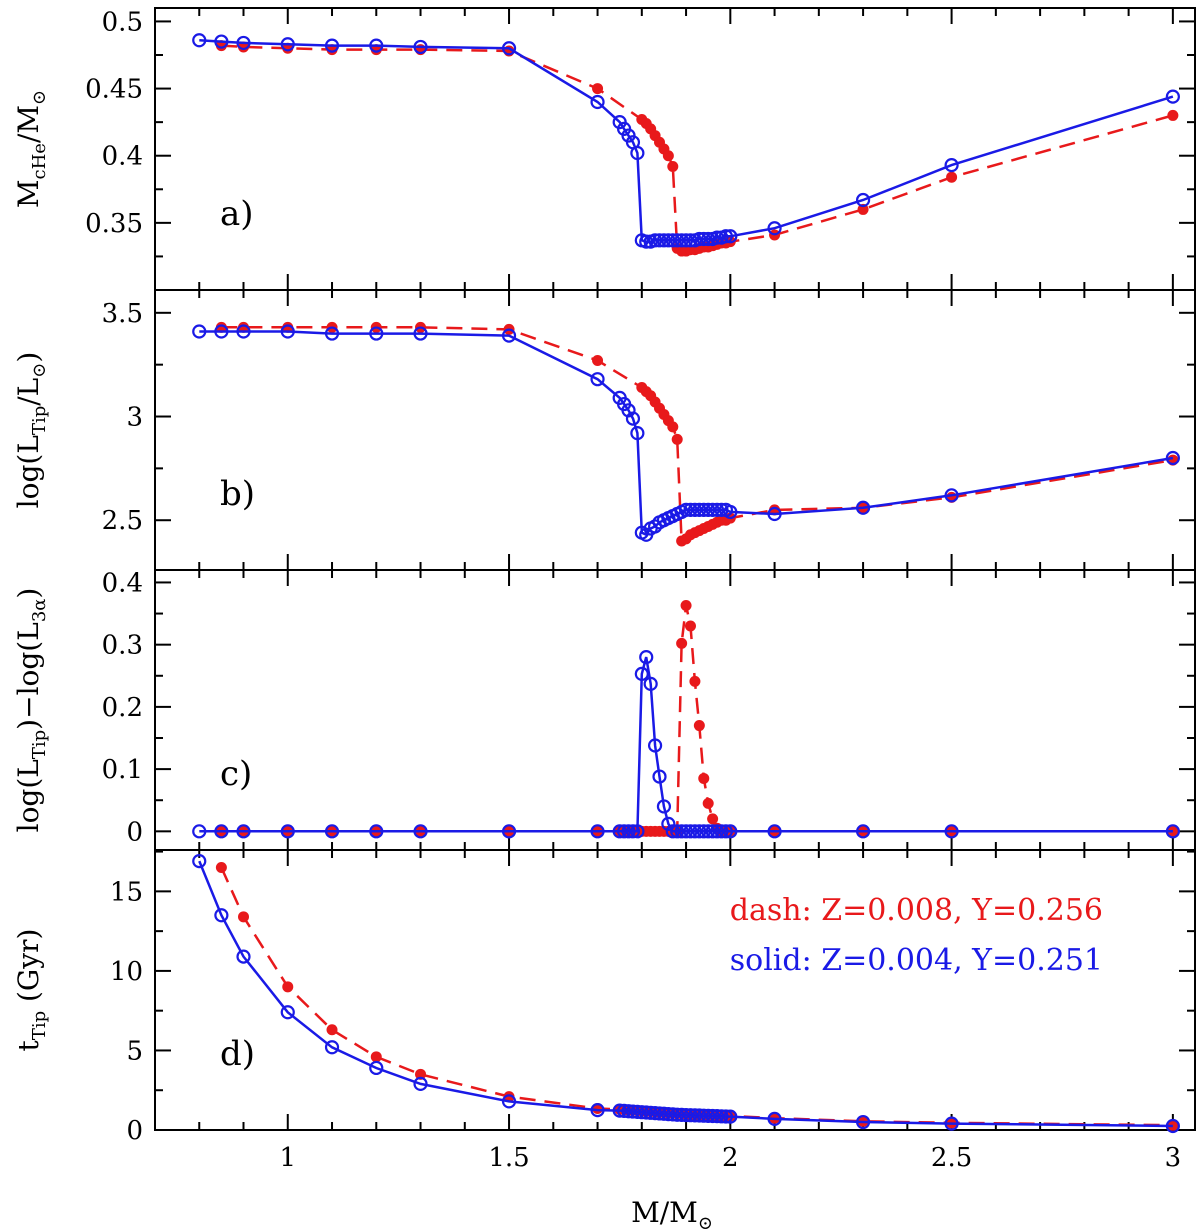 This screenshot has height=1231, width=1200. What do you see at coordinates (237, 214) in the screenshot?
I see `panel-tag: a)` at bounding box center [237, 214].